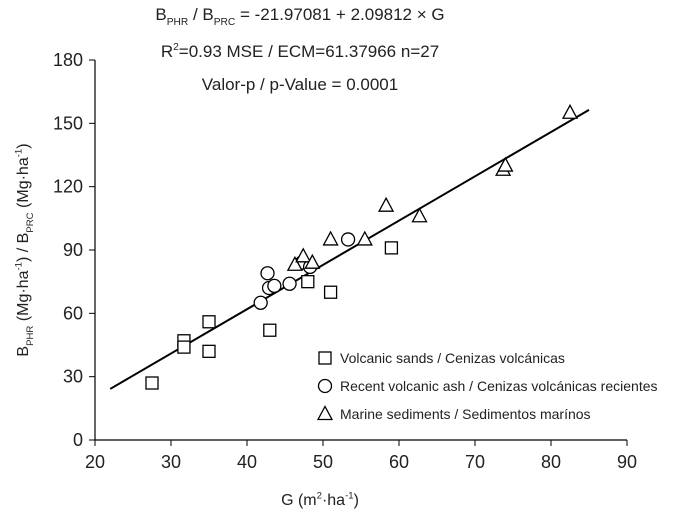  Describe the element at coordinates (95, 462) in the screenshot. I see `x-tick-label: 20` at that location.